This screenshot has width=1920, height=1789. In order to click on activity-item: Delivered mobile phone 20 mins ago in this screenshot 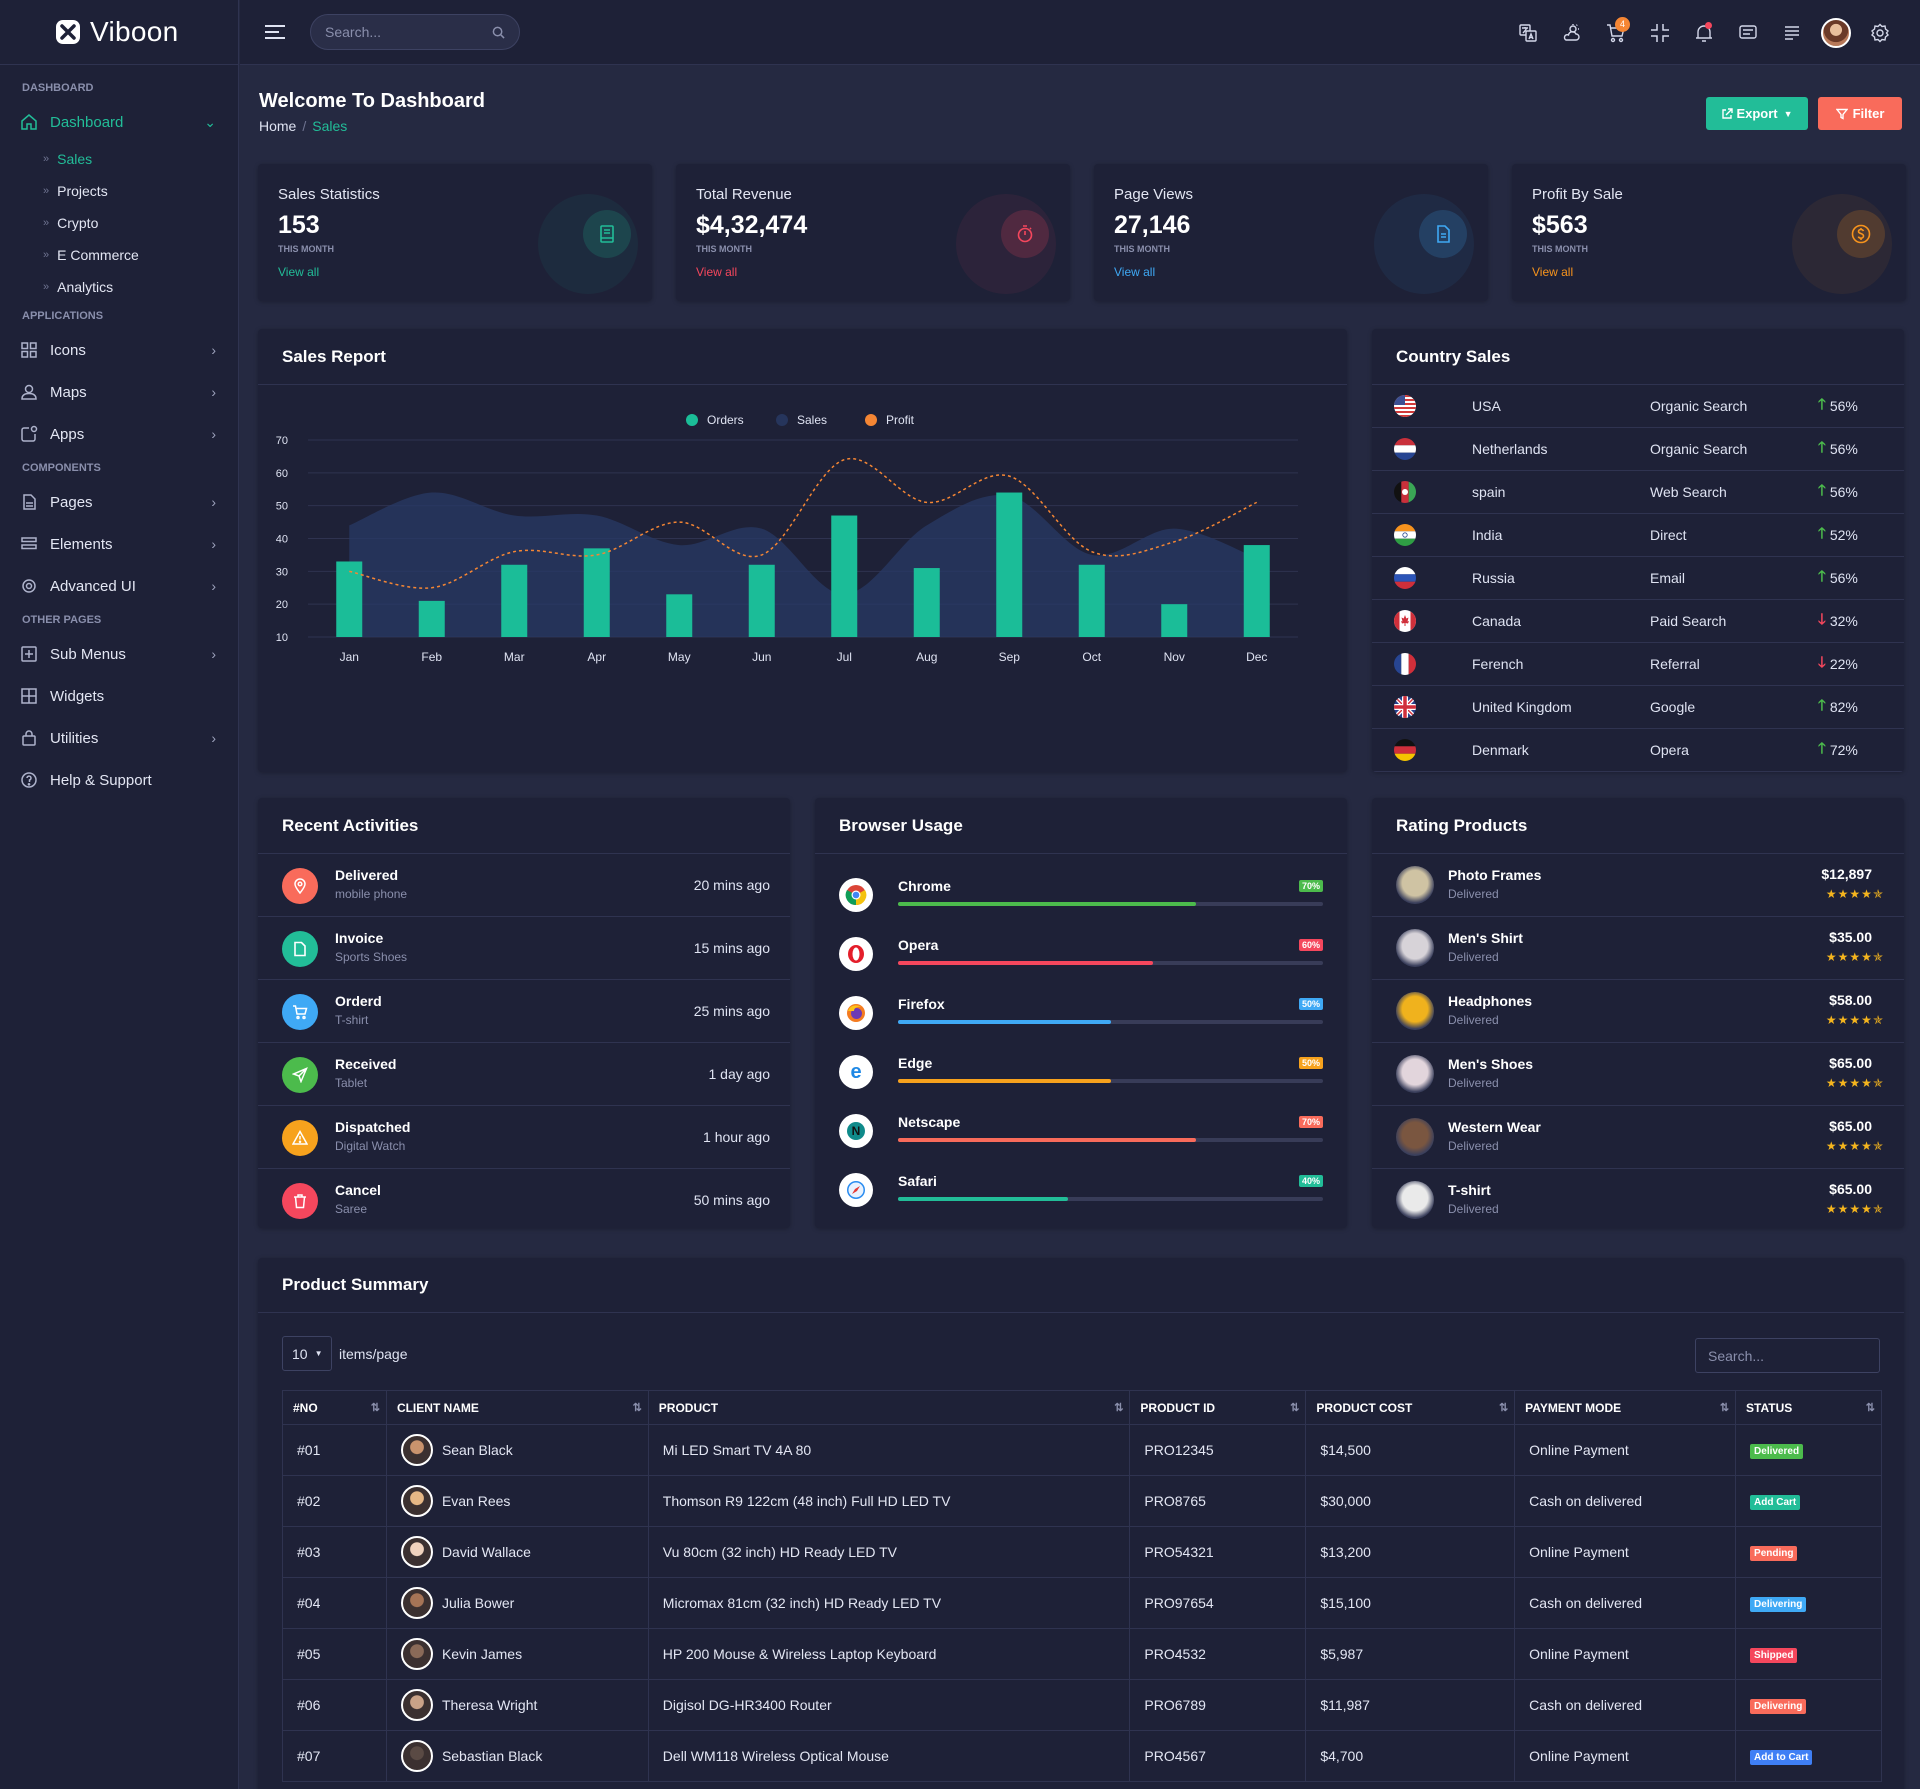, I will do `click(524, 885)`.